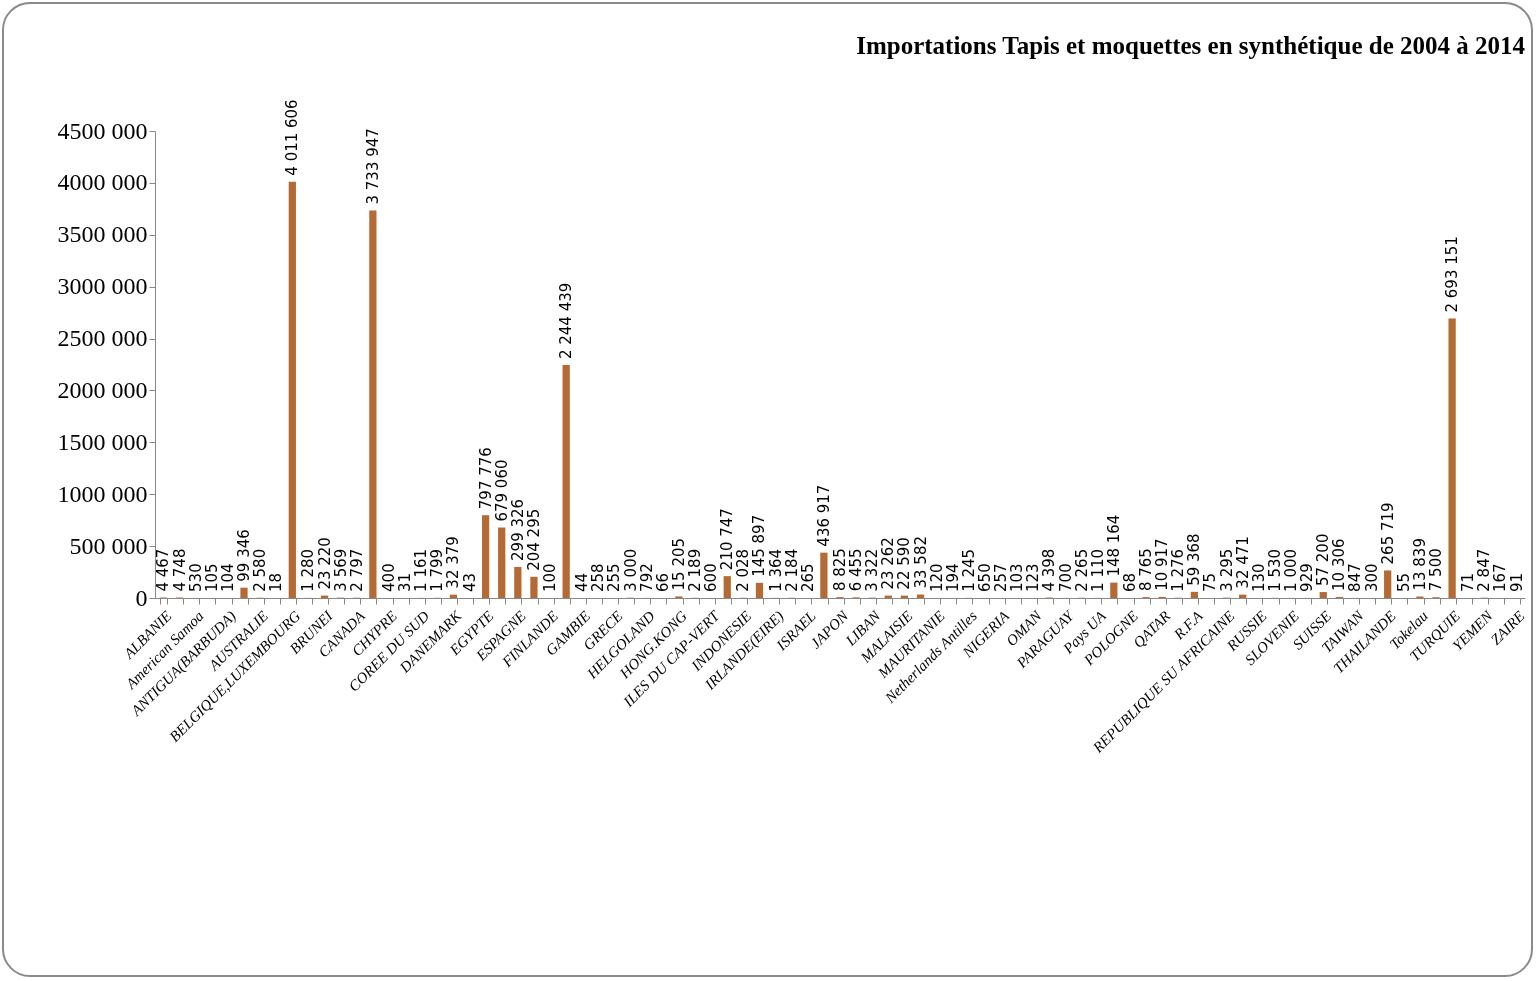 This screenshot has width=1539, height=981. Describe the element at coordinates (582, 582) in the screenshot. I see `data-label: 44` at that location.